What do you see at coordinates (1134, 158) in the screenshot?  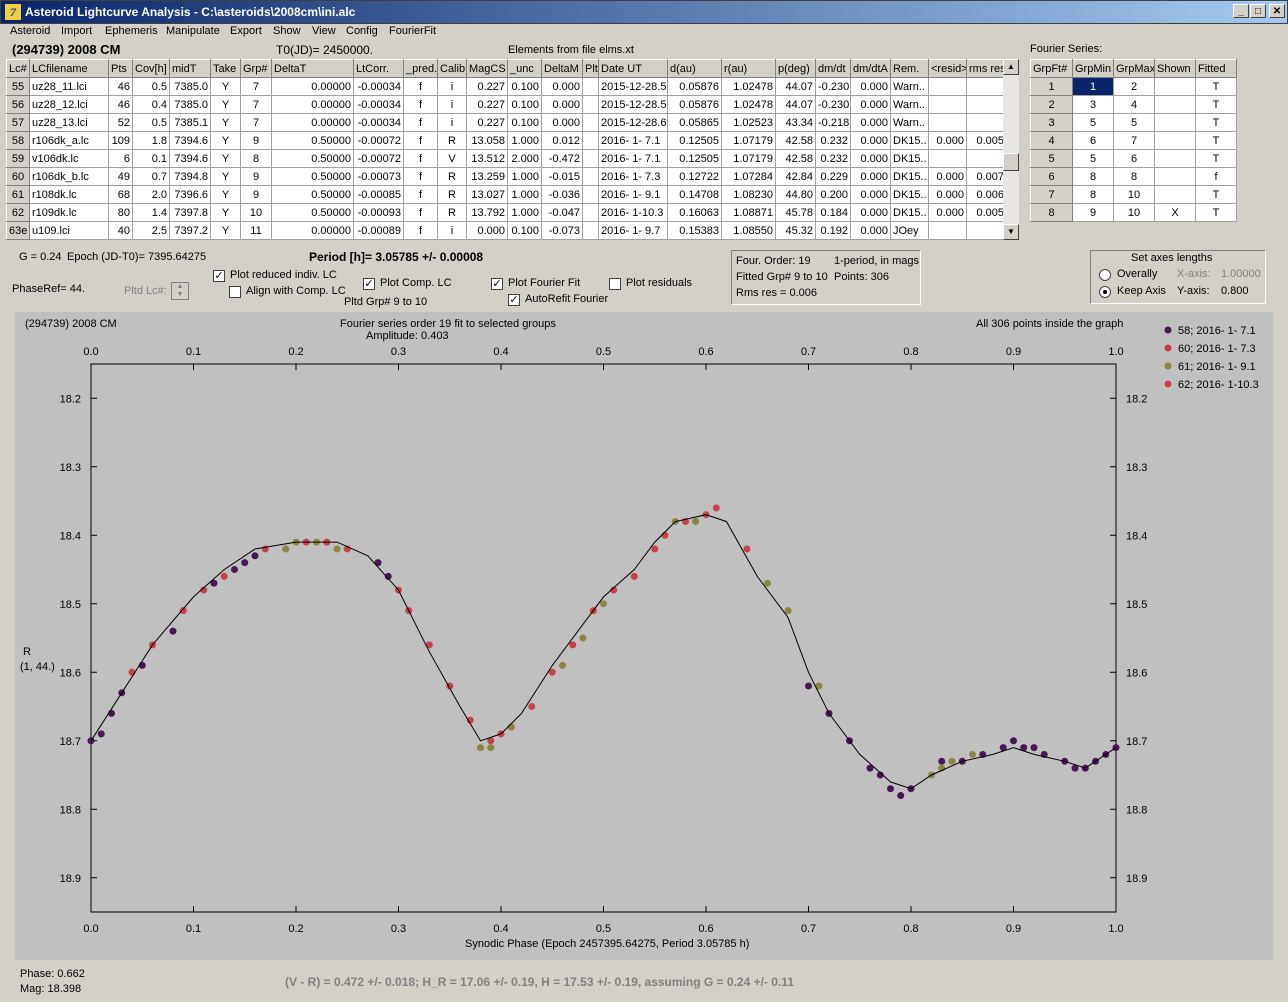 I see `fourier-table-cell: 6` at bounding box center [1134, 158].